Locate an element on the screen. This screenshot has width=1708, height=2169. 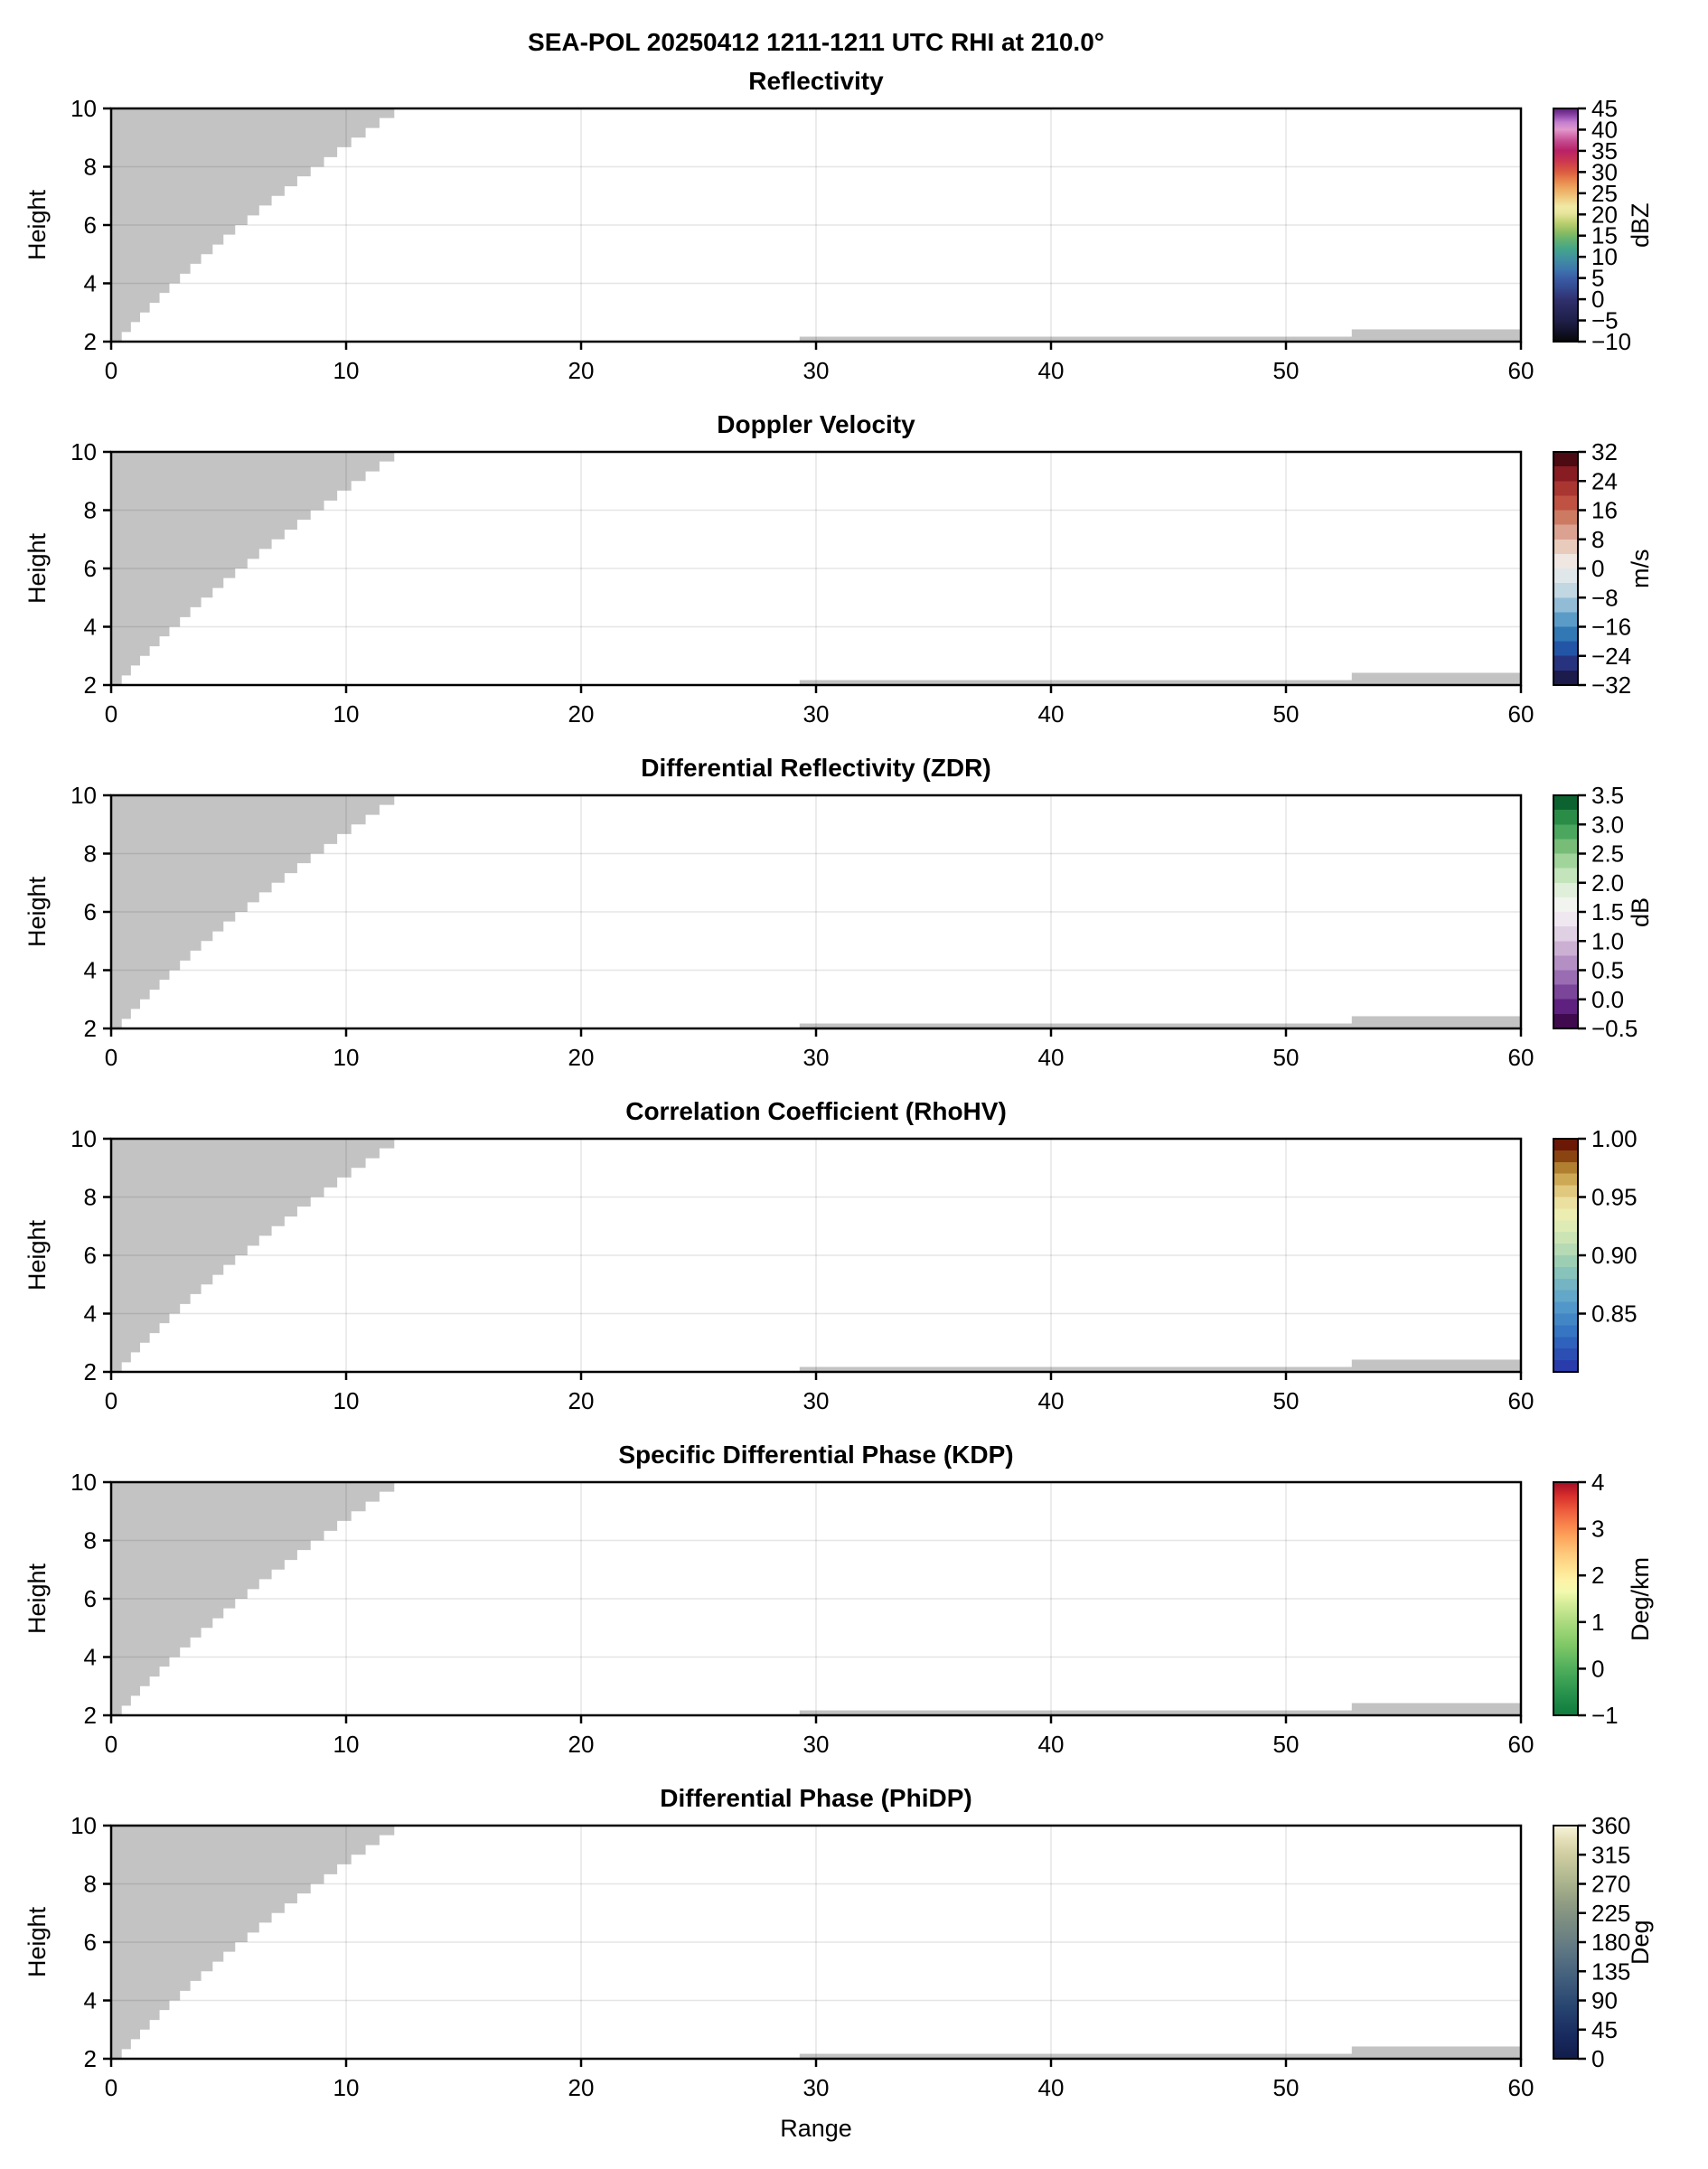
svg-text: 1 is located at coordinates (1597, 1623).